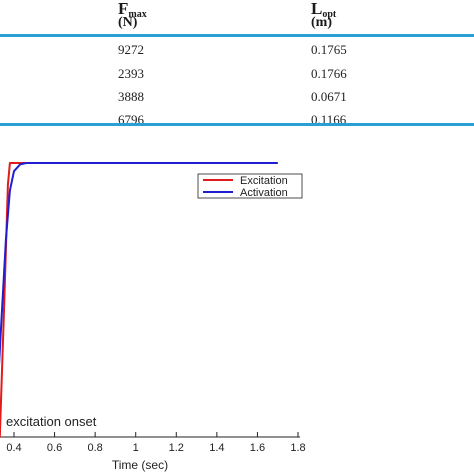 Image resolution: width=474 pixels, height=474 pixels. I want to click on table-header-fmax-unit: (N), so click(128, 22).